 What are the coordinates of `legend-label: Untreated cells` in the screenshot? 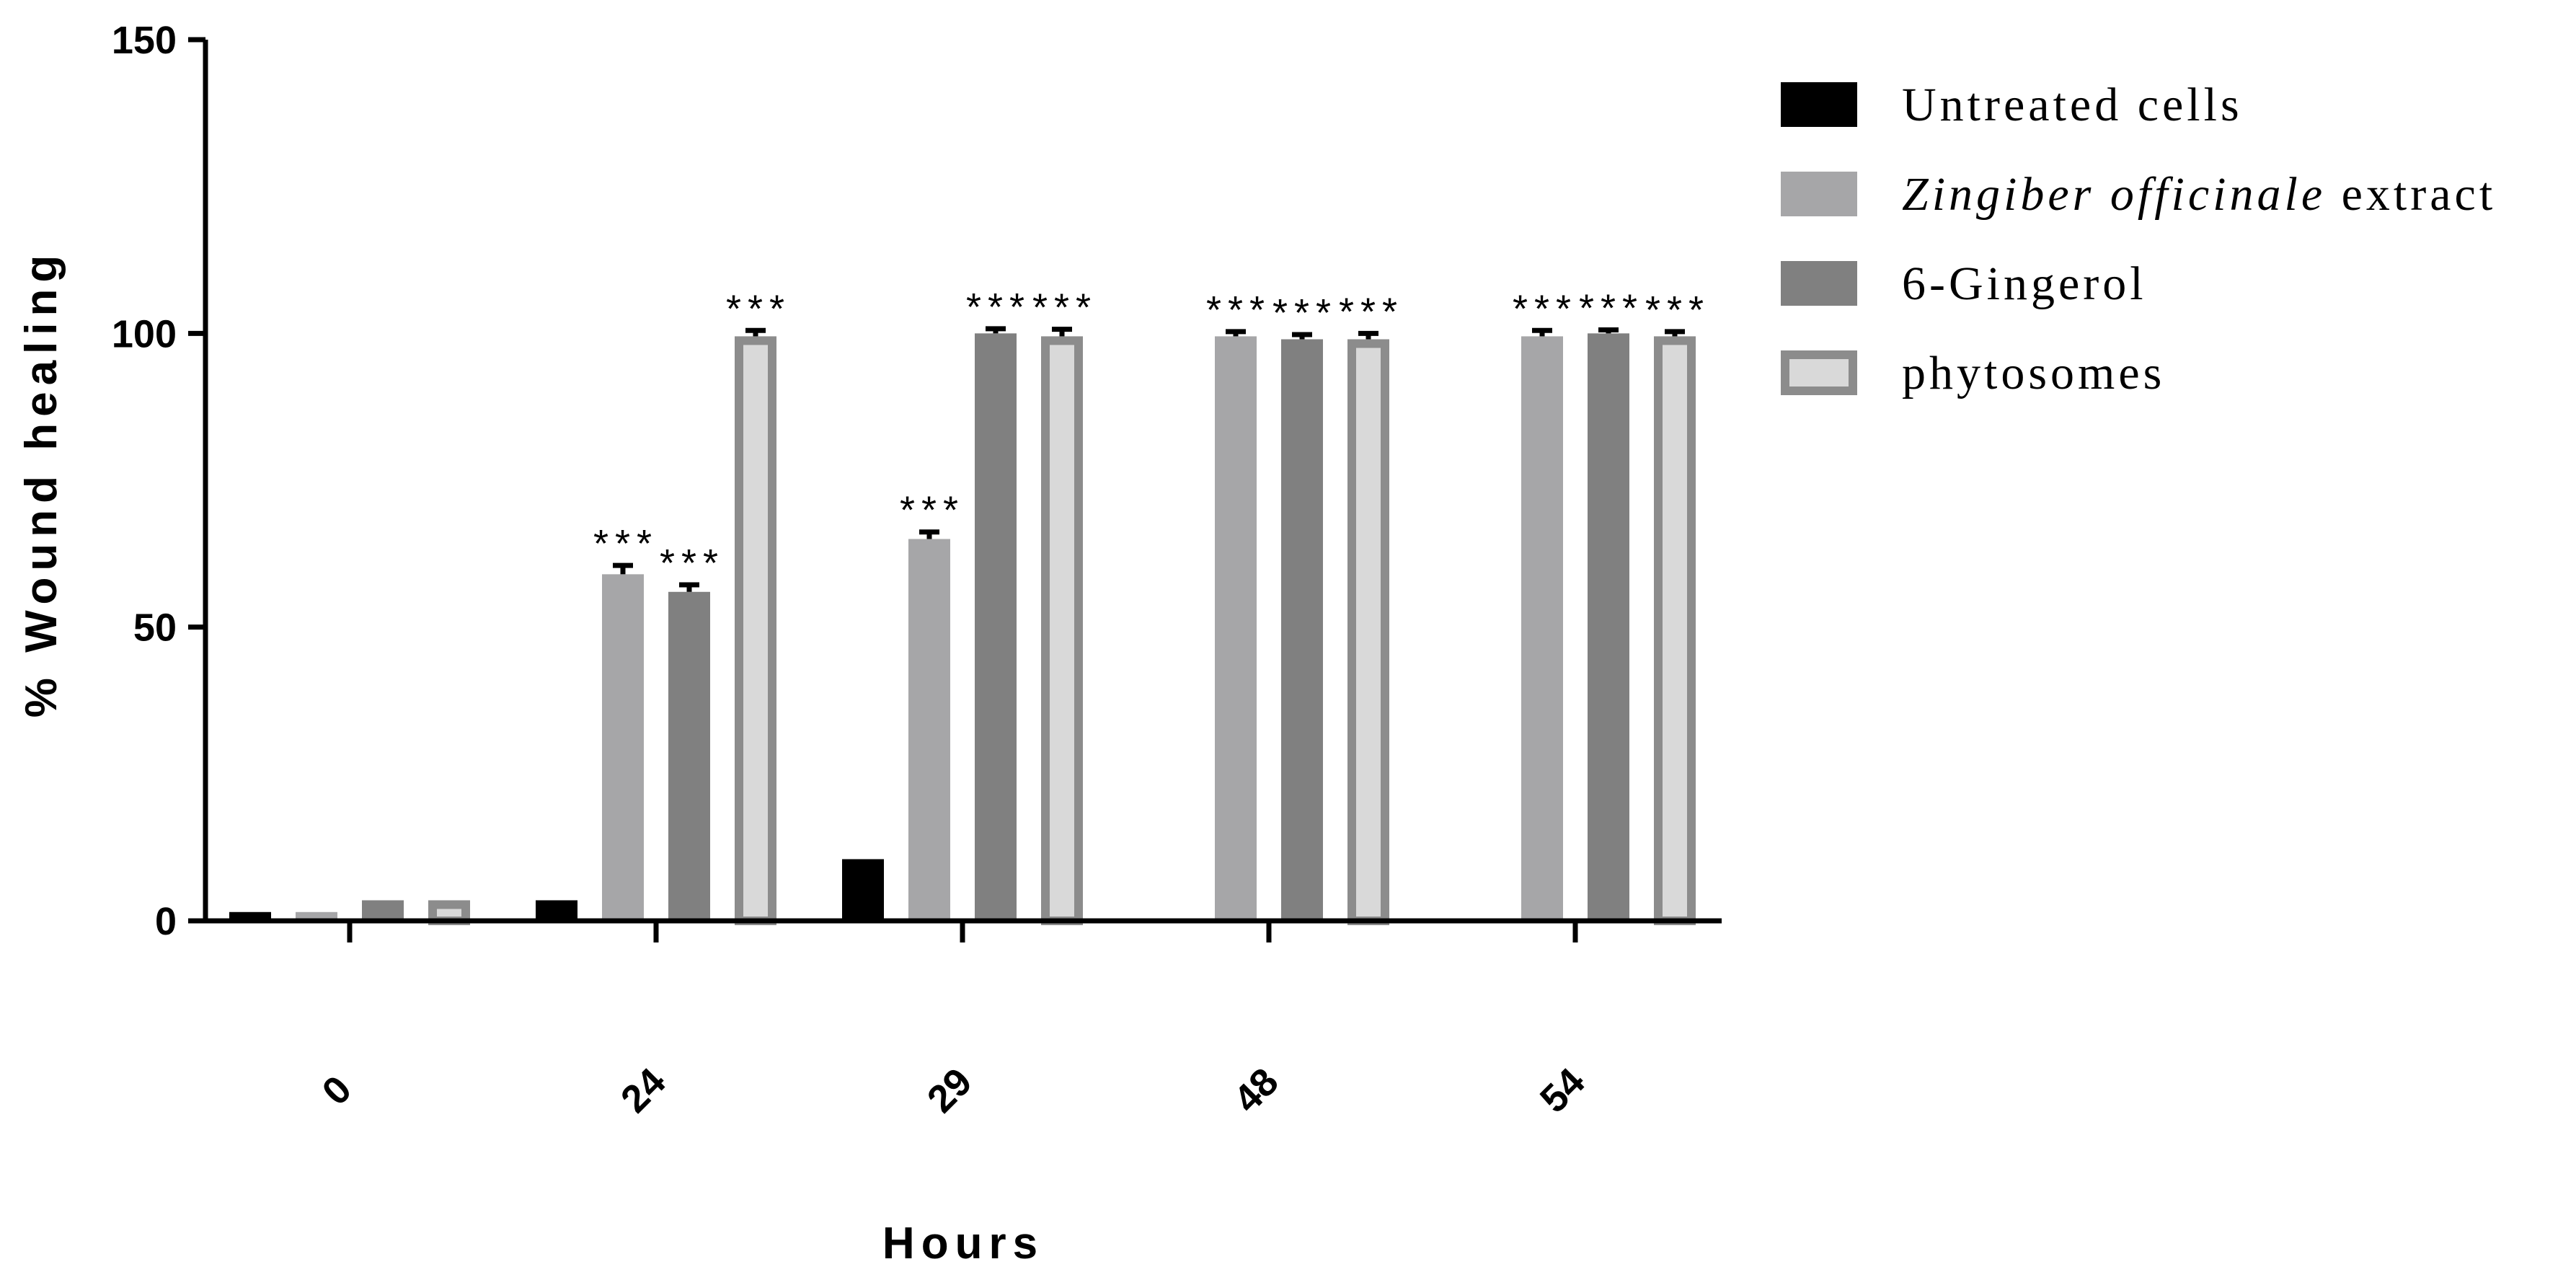 It's located at (2072, 105).